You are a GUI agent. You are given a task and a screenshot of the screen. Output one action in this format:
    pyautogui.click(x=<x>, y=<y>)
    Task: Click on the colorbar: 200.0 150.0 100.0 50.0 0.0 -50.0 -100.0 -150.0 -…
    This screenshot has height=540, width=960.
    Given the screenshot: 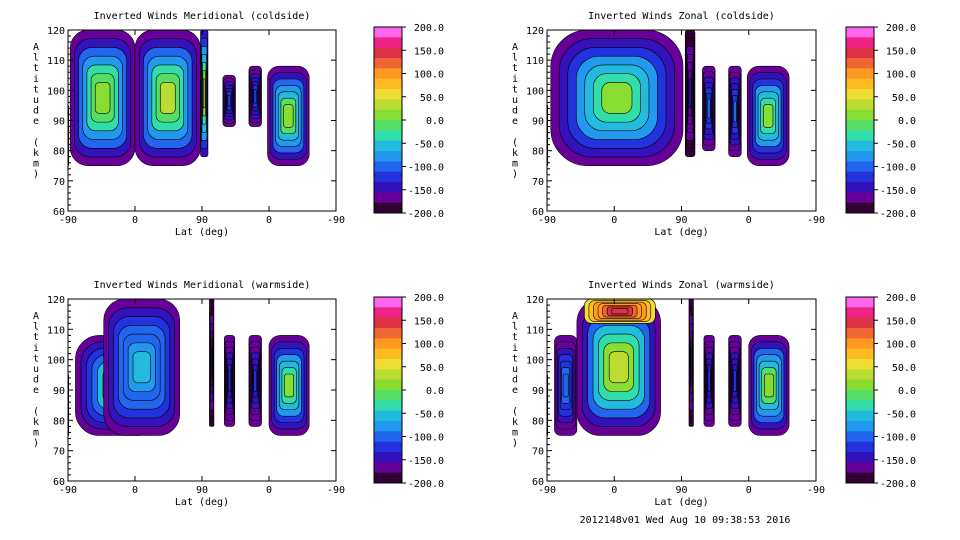 What is the action you would take?
    pyautogui.click(x=880, y=391)
    